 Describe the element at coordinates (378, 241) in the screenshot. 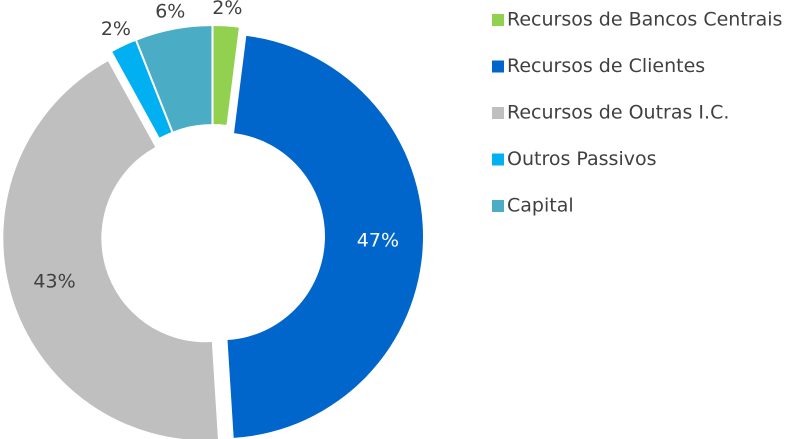

I see `data-label: 47%` at that location.